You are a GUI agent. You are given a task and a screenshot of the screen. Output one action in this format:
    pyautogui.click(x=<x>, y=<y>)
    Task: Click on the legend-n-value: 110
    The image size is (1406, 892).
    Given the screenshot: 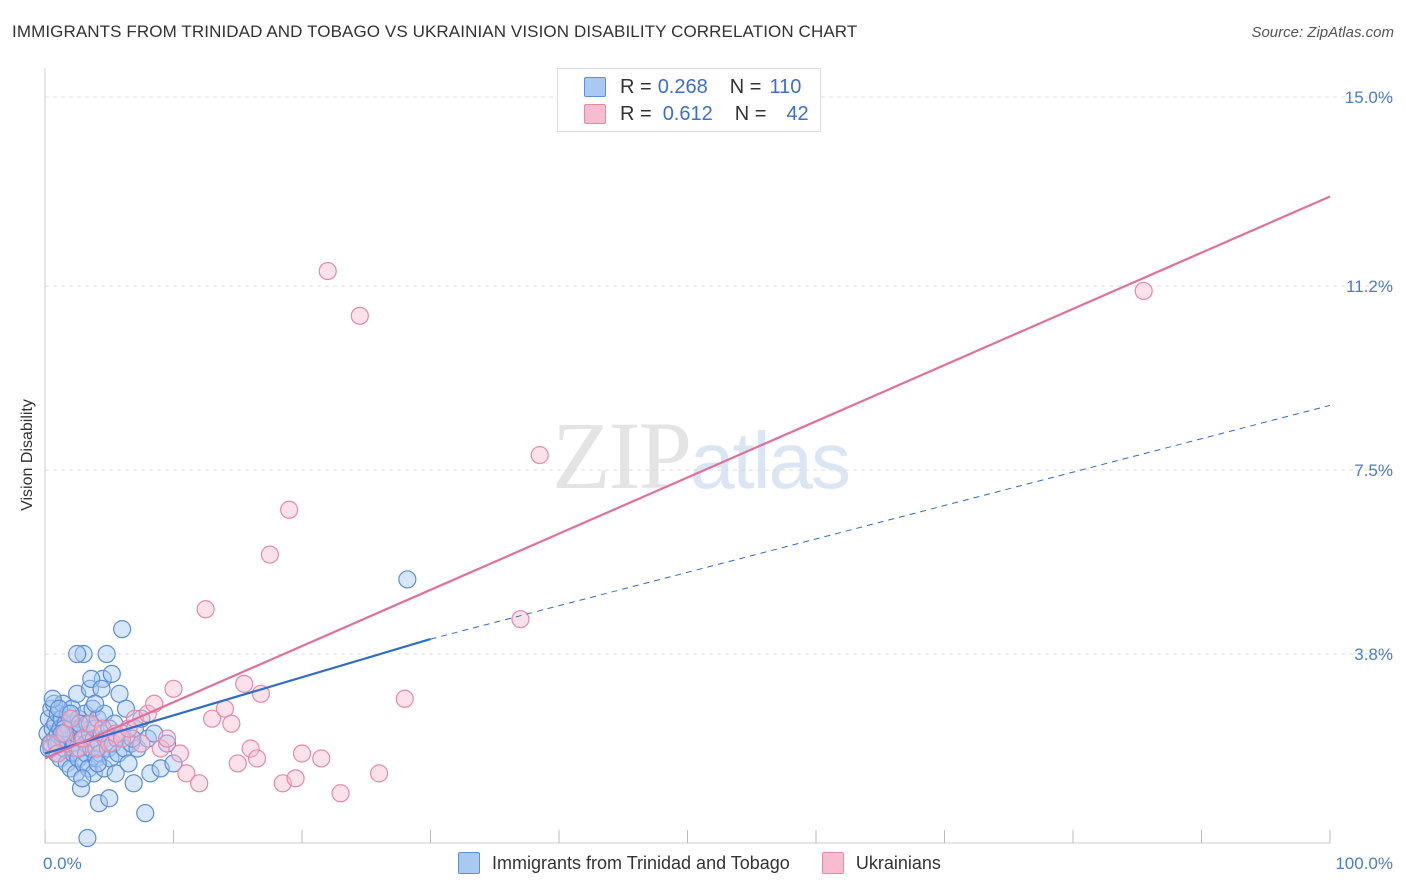 What is the action you would take?
    pyautogui.click(x=785, y=86)
    